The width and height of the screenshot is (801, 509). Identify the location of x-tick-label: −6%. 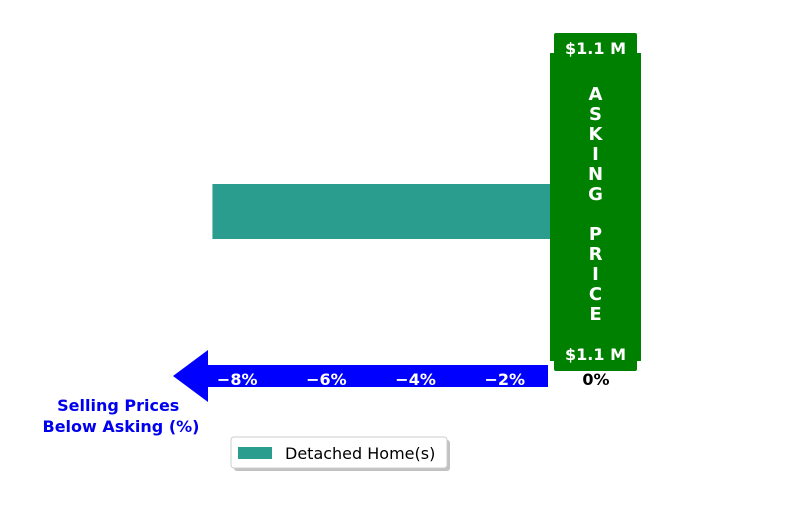
(326, 379).